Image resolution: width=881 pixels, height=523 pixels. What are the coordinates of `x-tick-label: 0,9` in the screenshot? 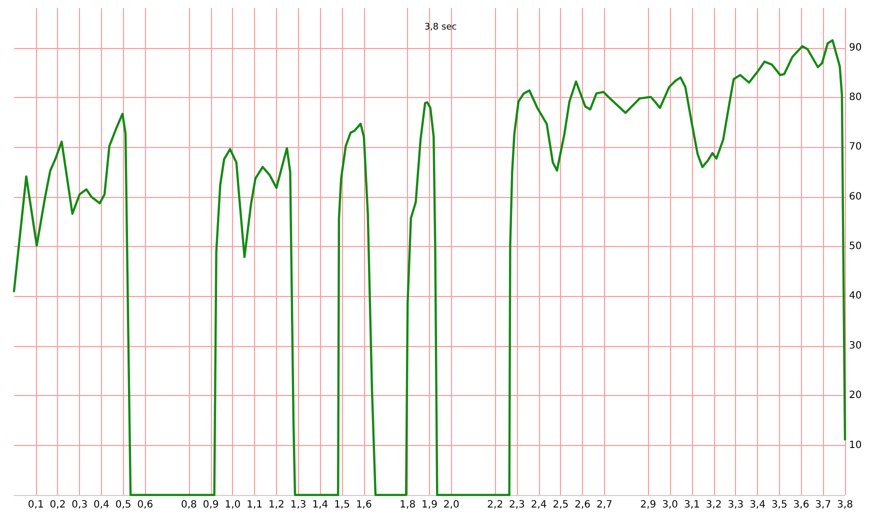 It's located at (210, 505).